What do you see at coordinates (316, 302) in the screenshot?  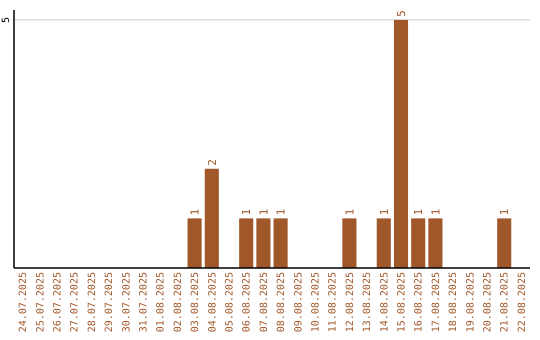 I see `x-tick-label: 10.08.2025` at bounding box center [316, 302].